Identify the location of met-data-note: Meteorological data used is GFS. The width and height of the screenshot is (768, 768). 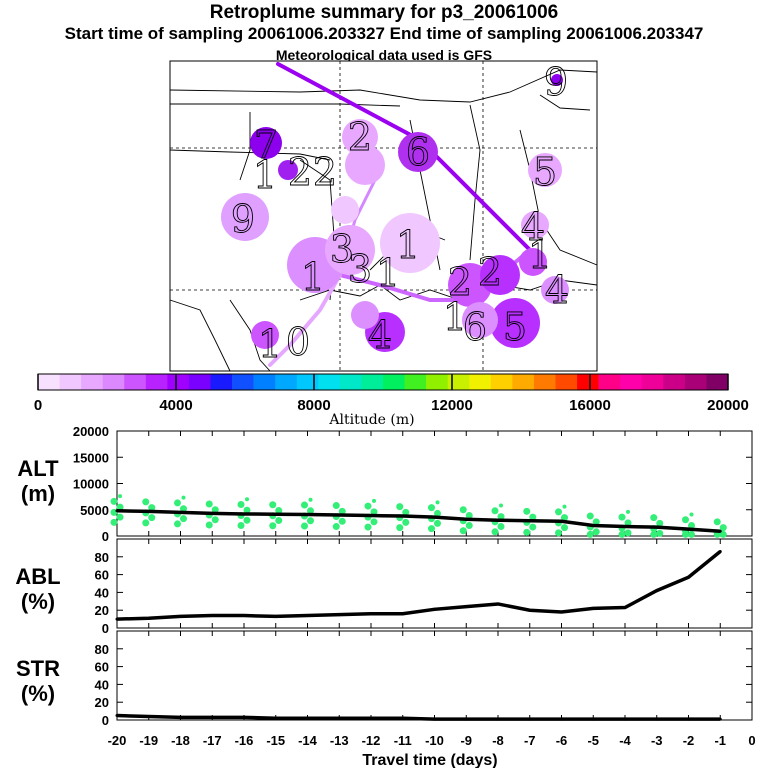
(384, 55).